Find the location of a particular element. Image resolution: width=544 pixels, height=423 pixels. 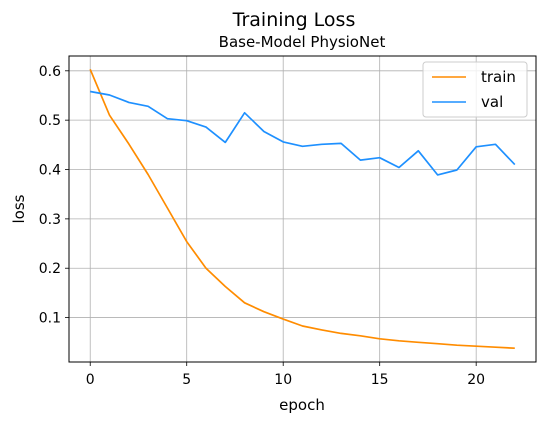

x-axis-label: epoch is located at coordinates (302, 405).